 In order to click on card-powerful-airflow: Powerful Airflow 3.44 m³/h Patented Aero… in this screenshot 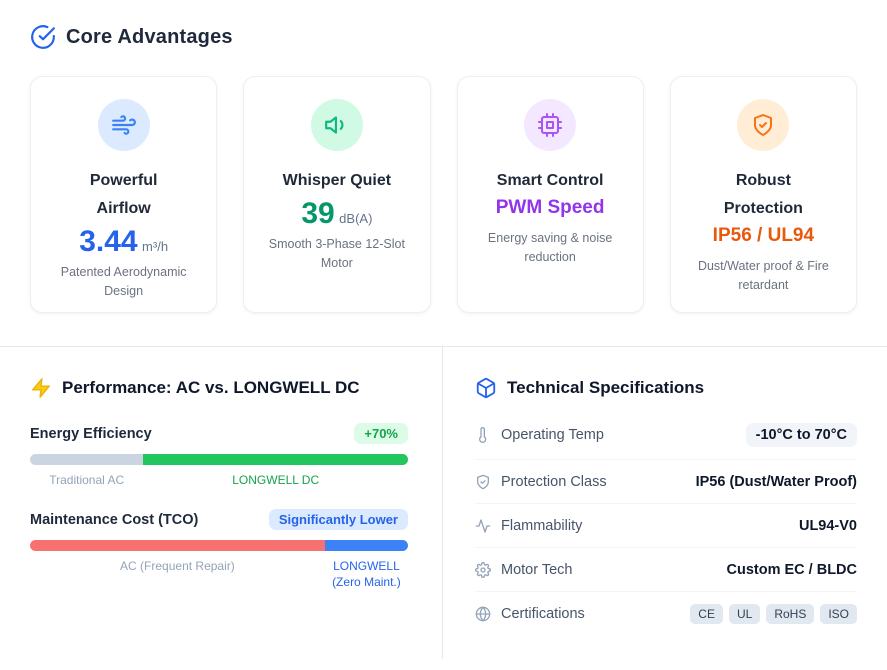, I will do `click(124, 194)`.